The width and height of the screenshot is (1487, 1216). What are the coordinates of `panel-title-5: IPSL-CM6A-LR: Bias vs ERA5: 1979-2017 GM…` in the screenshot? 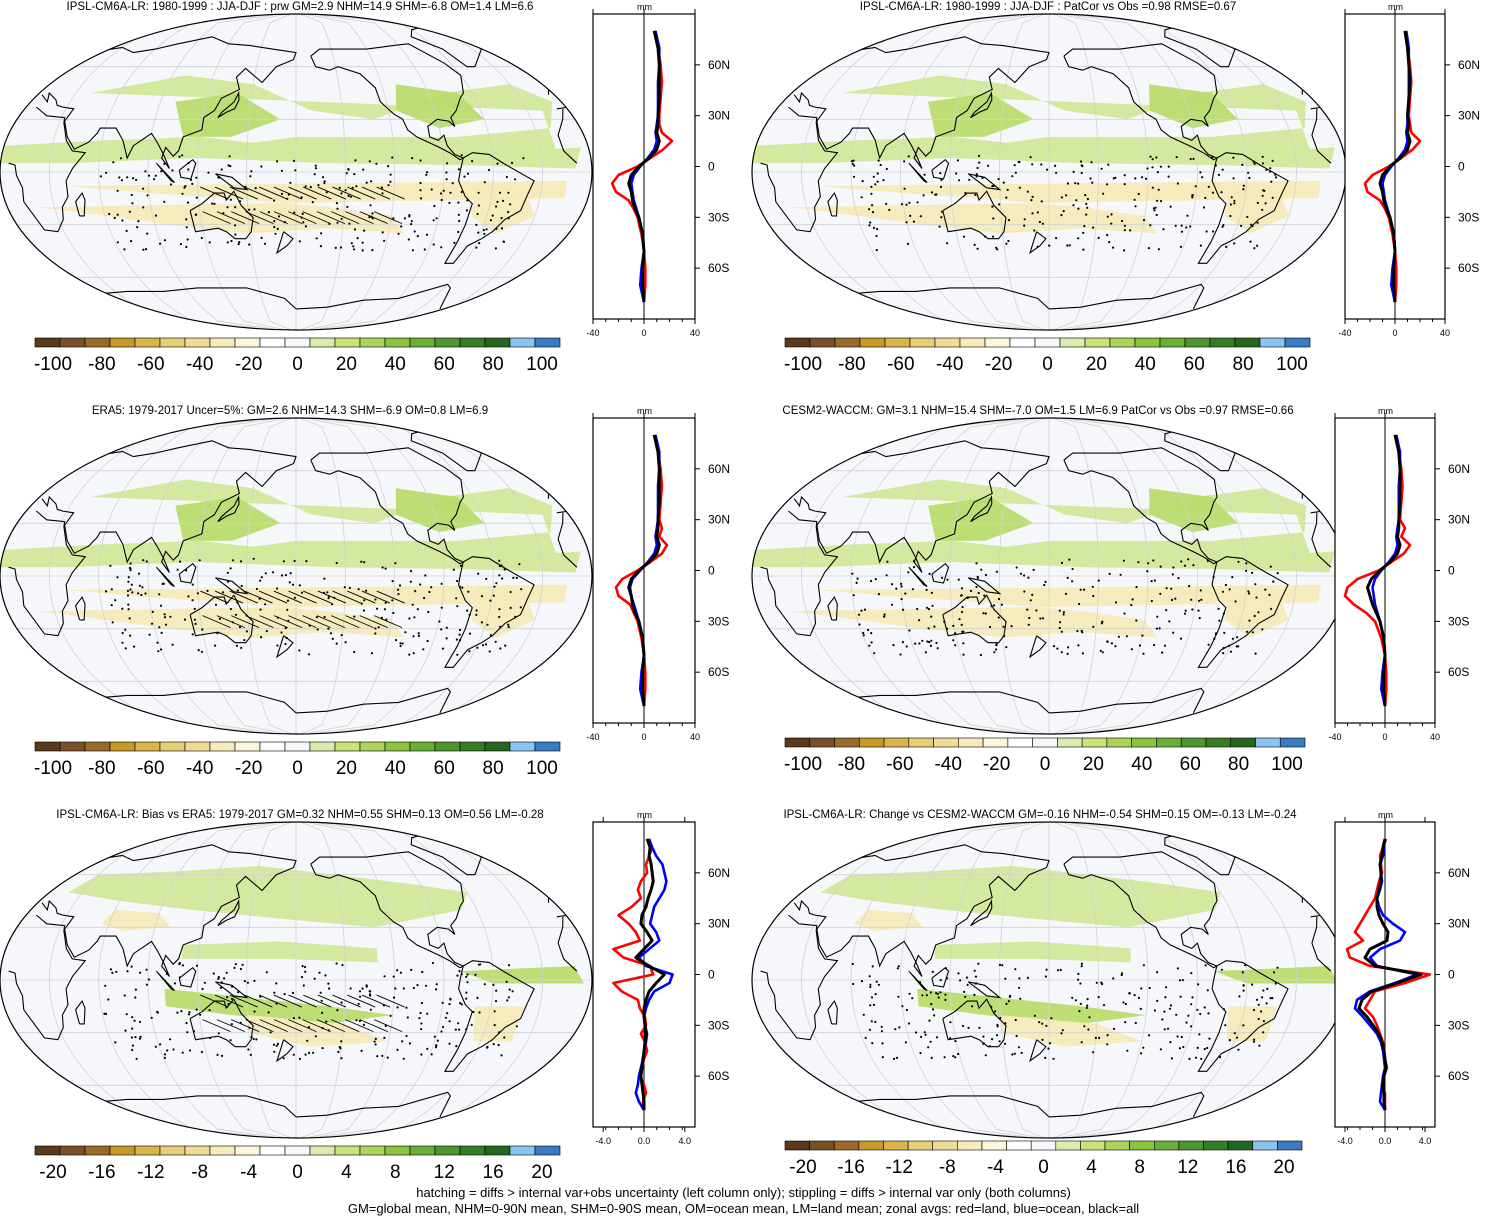 It's located at (299, 815).